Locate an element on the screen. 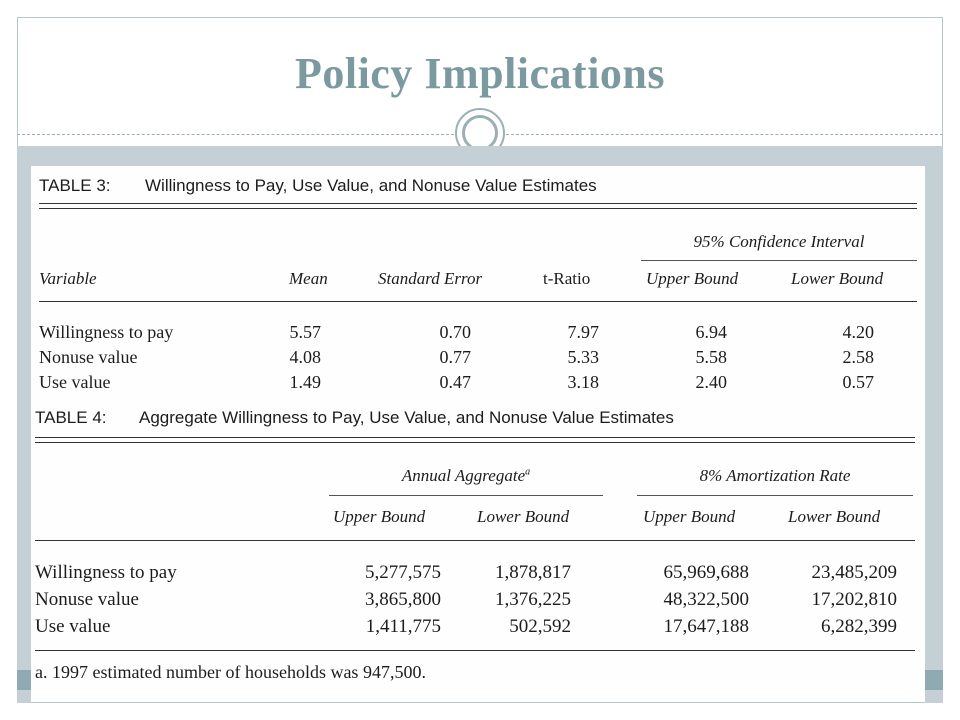  table-3-group-header: 95% Confidence Interval is located at coordinates (779, 241).